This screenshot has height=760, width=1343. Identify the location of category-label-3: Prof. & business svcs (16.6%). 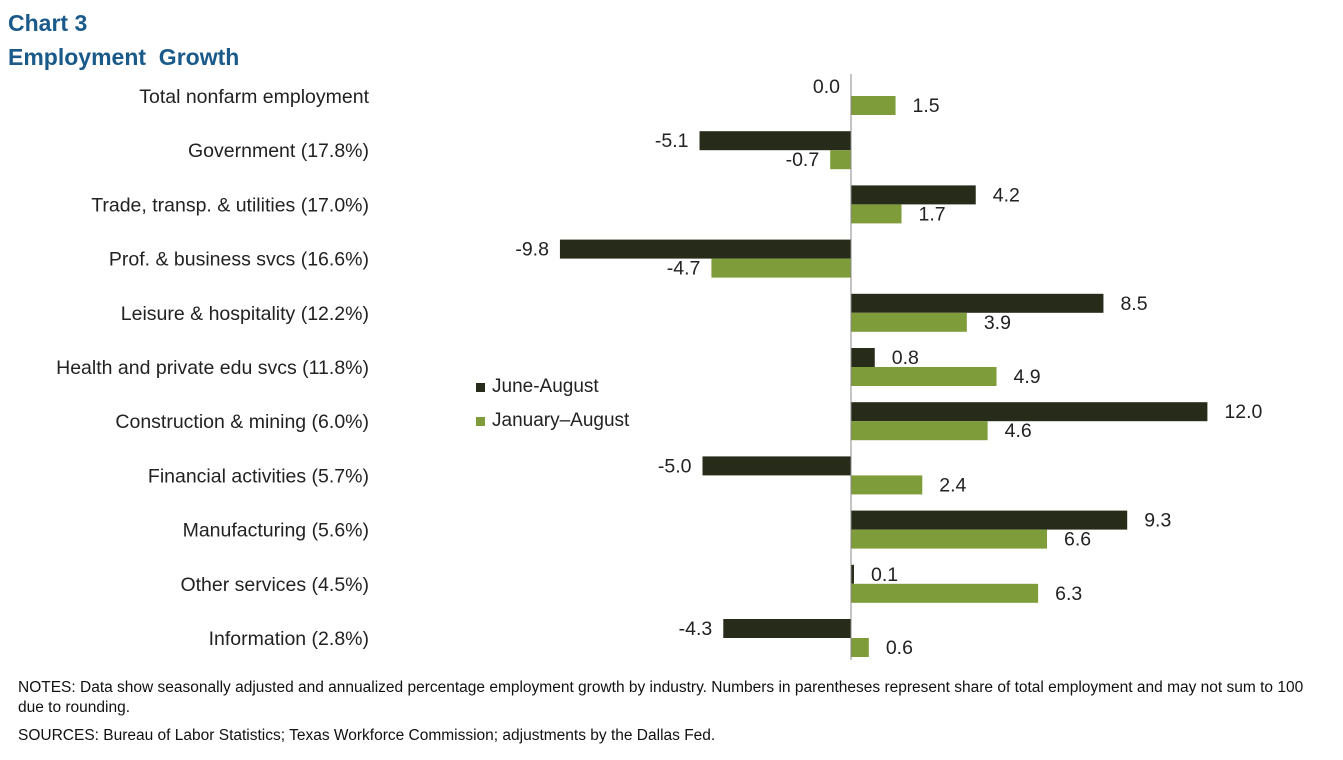
(239, 260).